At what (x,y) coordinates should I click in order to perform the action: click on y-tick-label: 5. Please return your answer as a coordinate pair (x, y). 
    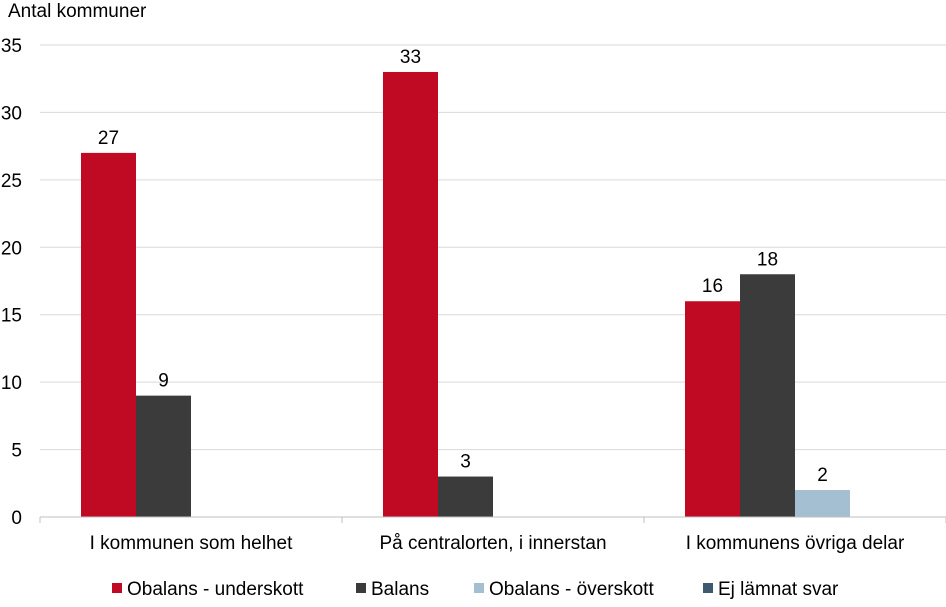
    Looking at the image, I should click on (16, 451).